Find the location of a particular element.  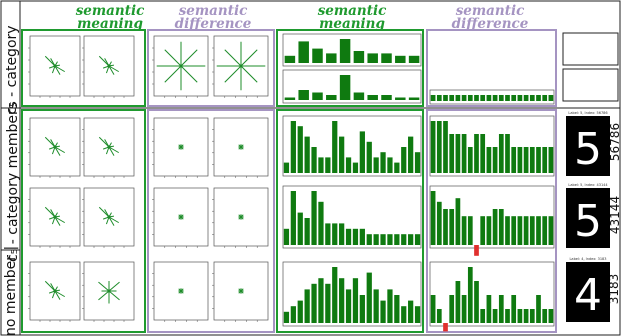

digit-glyph: 4 is located at coordinates (588, 295).